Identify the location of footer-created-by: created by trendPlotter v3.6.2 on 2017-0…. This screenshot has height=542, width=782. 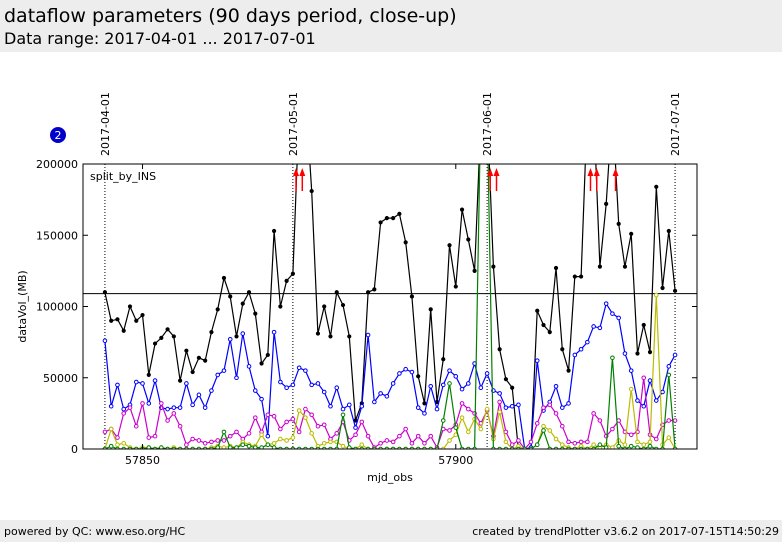
(625, 531).